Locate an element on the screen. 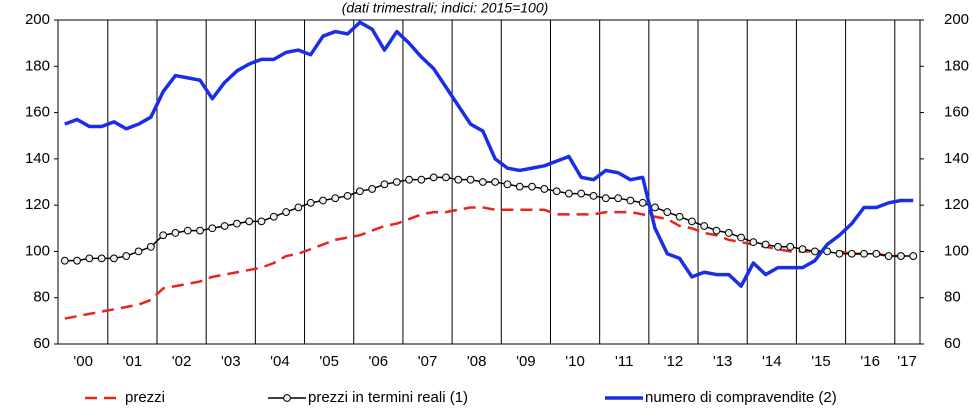  x-tick-label: '16 is located at coordinates (870, 361).